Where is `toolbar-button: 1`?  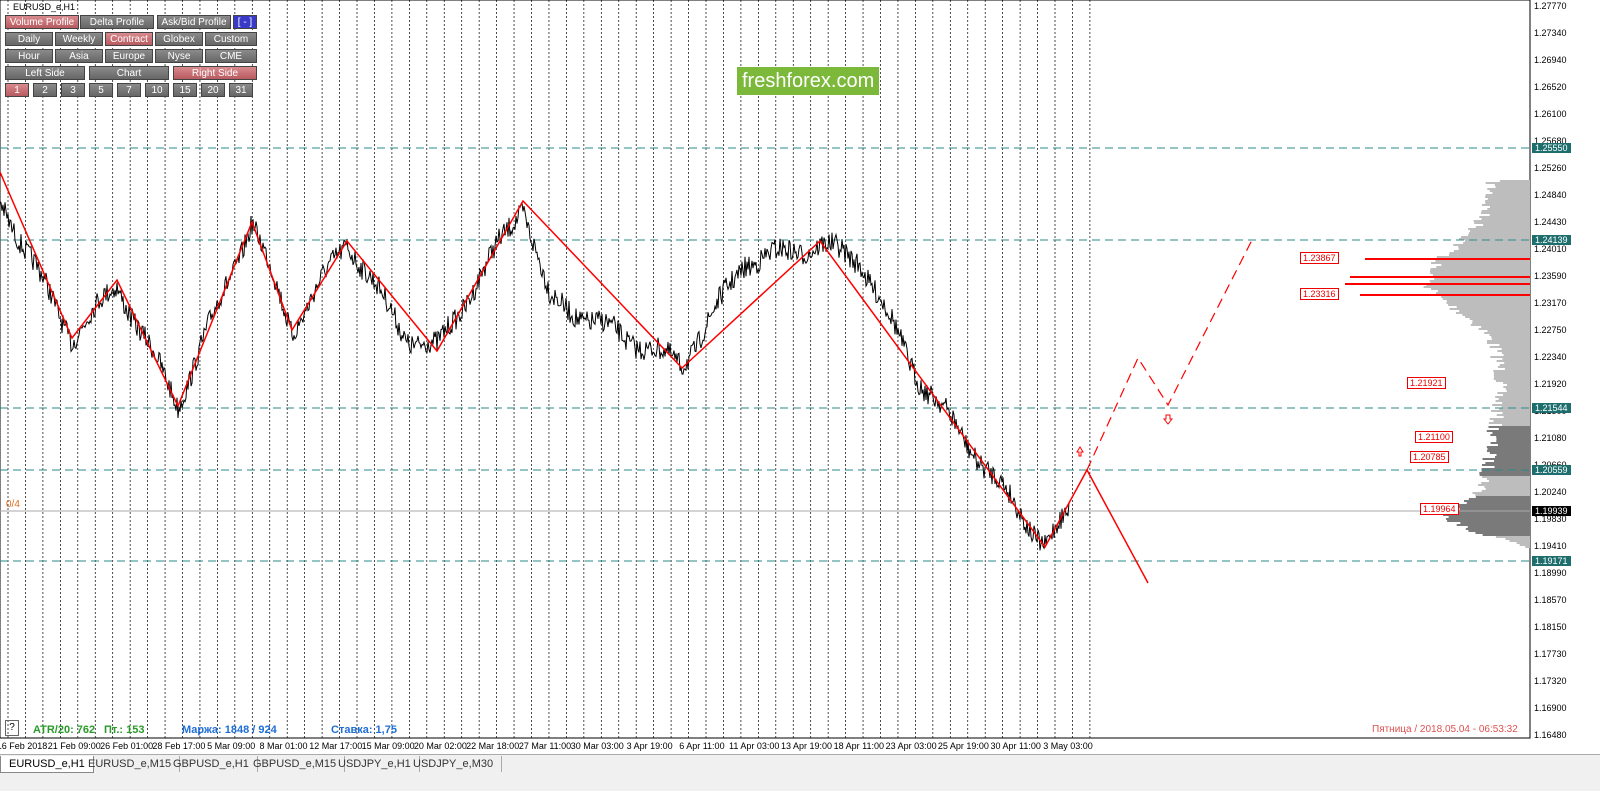
toolbar-button: 1 is located at coordinates (17, 90).